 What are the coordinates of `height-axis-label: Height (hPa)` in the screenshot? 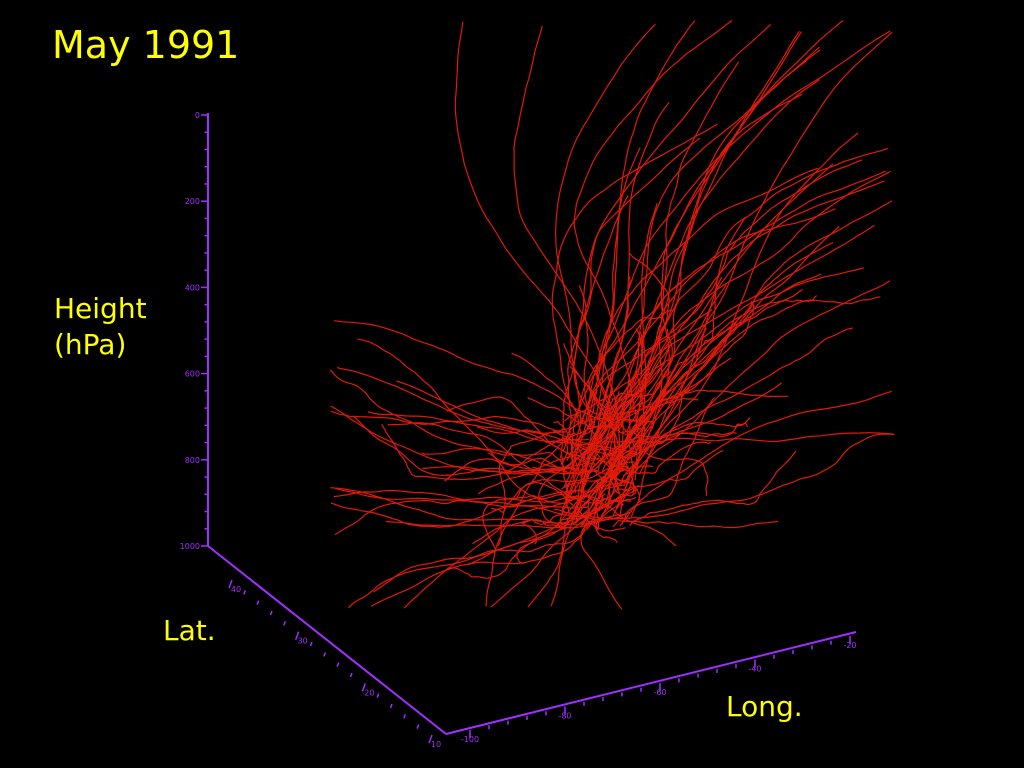 It's located at (100, 326).